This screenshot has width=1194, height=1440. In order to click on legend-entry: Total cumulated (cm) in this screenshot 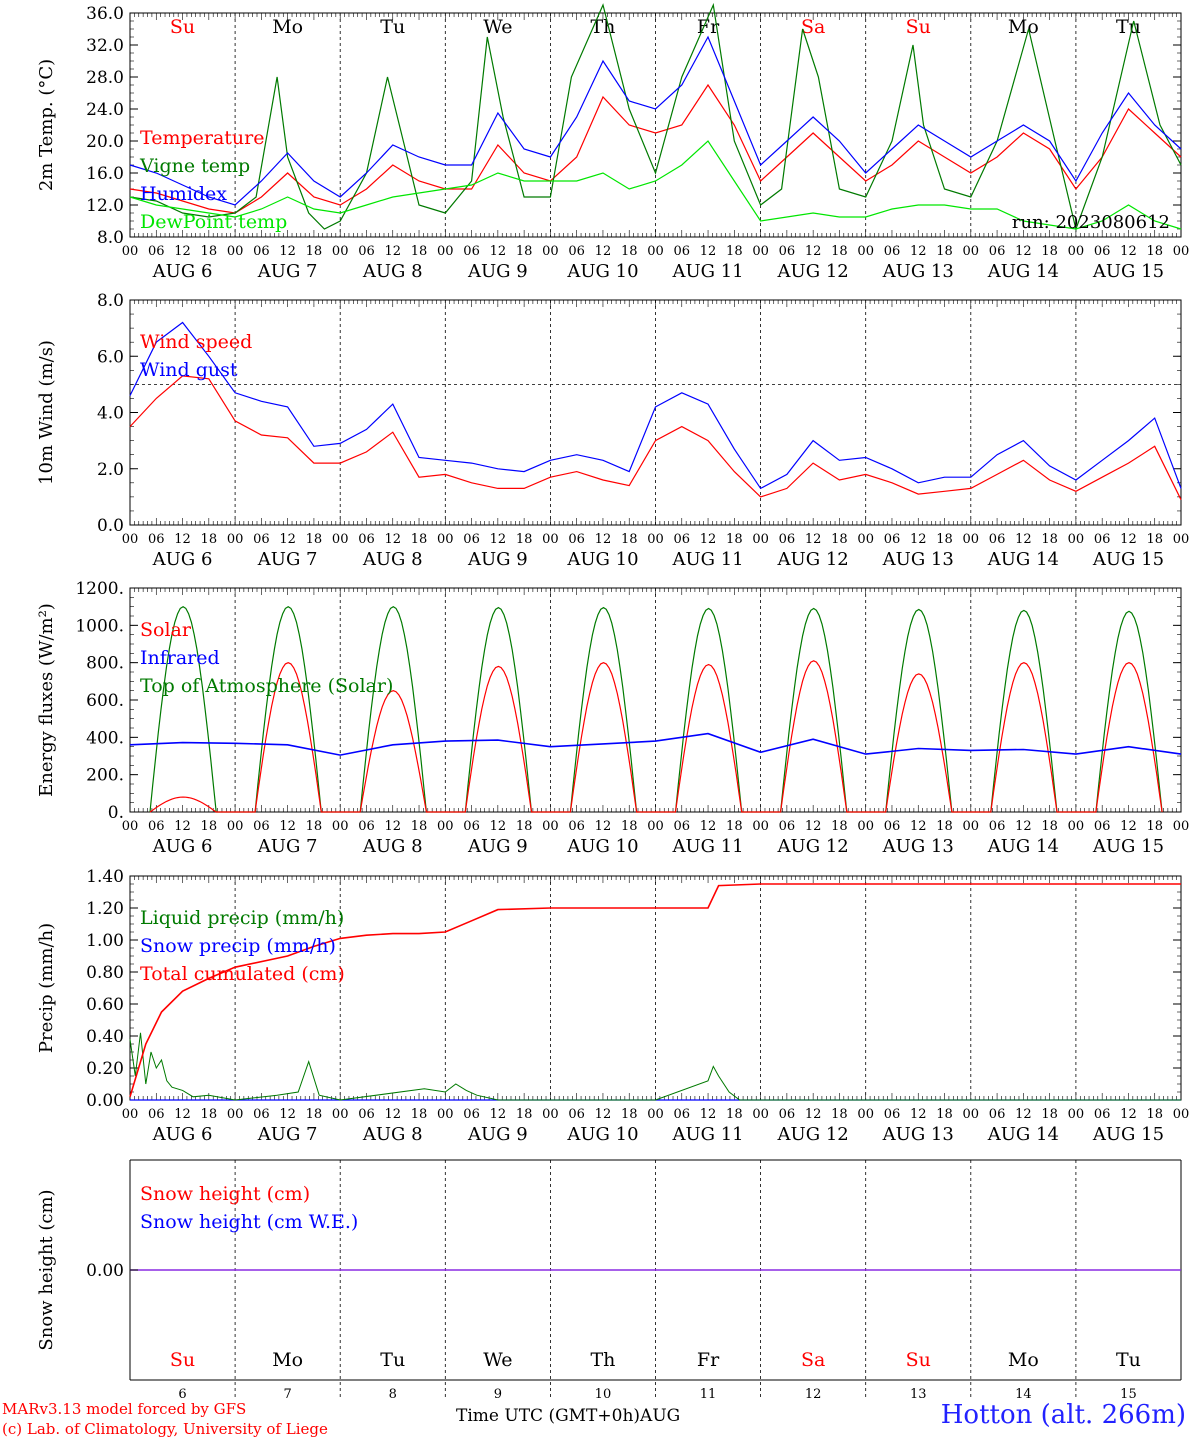, I will do `click(242, 974)`.